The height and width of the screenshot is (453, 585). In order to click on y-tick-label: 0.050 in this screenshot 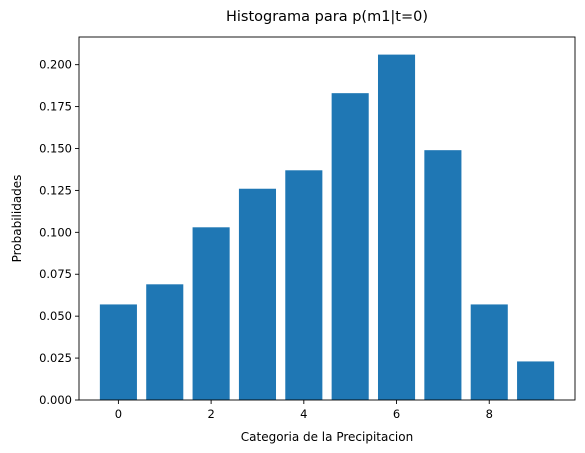, I will do `click(55, 316)`.